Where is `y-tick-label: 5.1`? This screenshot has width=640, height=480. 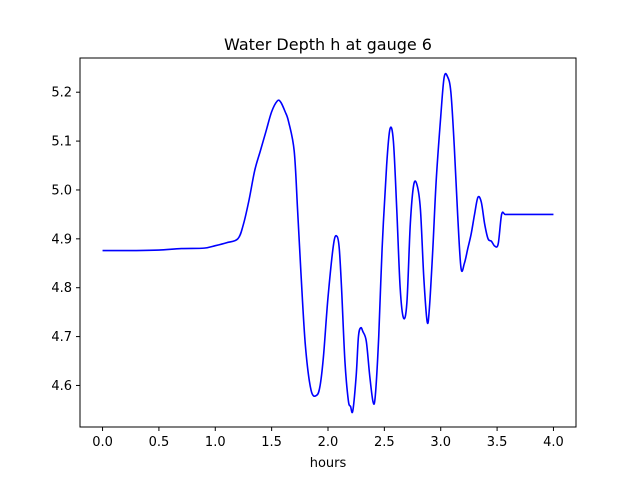 y-tick-label: 5.1 is located at coordinates (61, 142).